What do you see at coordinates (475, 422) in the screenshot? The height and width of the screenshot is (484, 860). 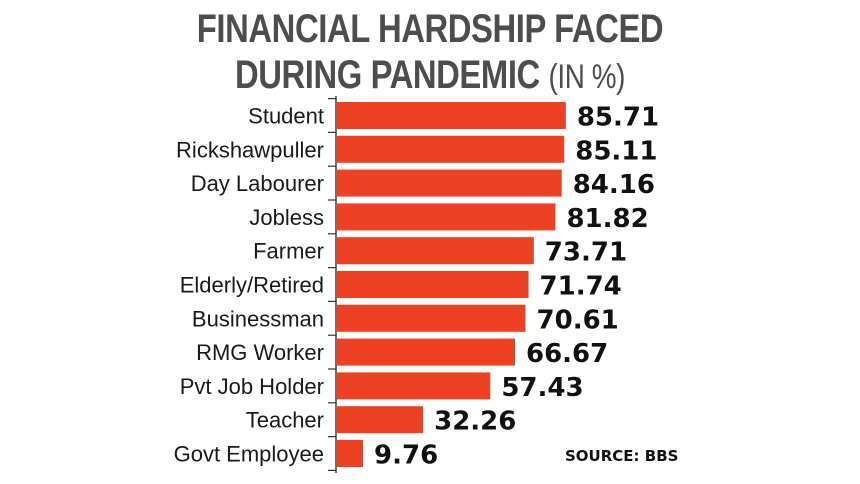 I see `value-label-9: 32.26` at bounding box center [475, 422].